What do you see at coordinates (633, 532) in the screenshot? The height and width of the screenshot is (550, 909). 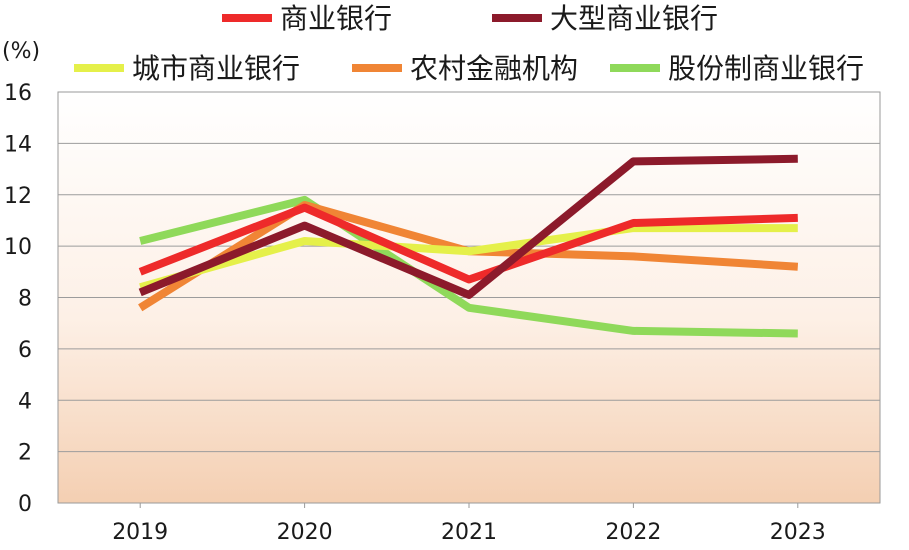 I see `x-tick-label: 2022` at bounding box center [633, 532].